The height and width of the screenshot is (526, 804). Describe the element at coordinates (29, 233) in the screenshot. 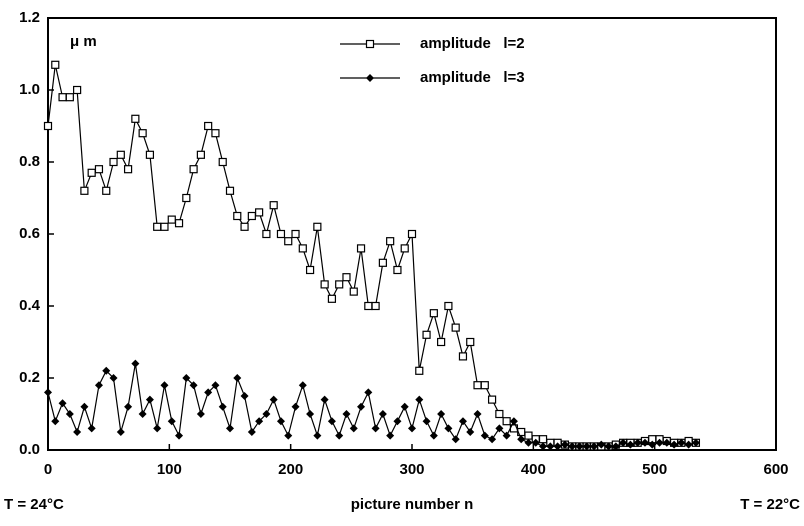

I see `y-tick-label: 0.6` at that location.